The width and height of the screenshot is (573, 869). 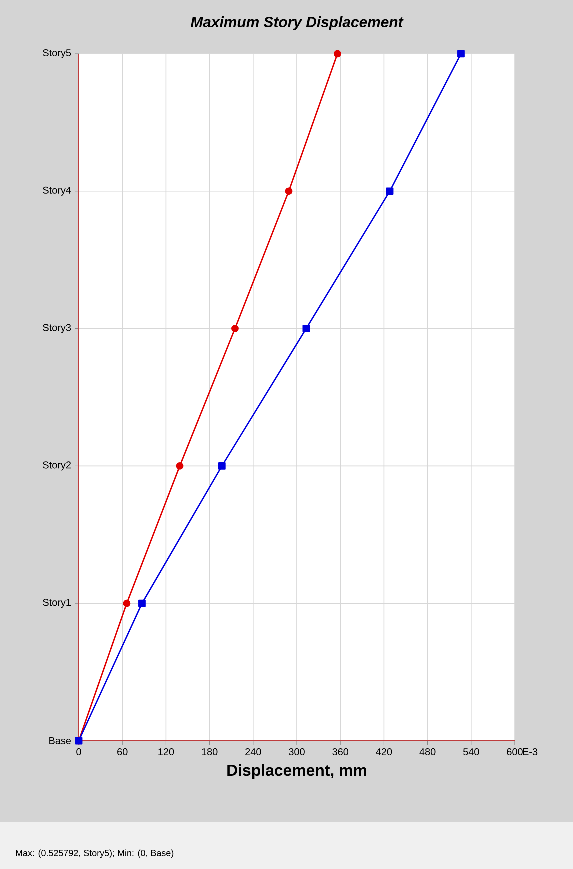 What do you see at coordinates (428, 752) in the screenshot?
I see `x-tick-label: 480` at bounding box center [428, 752].